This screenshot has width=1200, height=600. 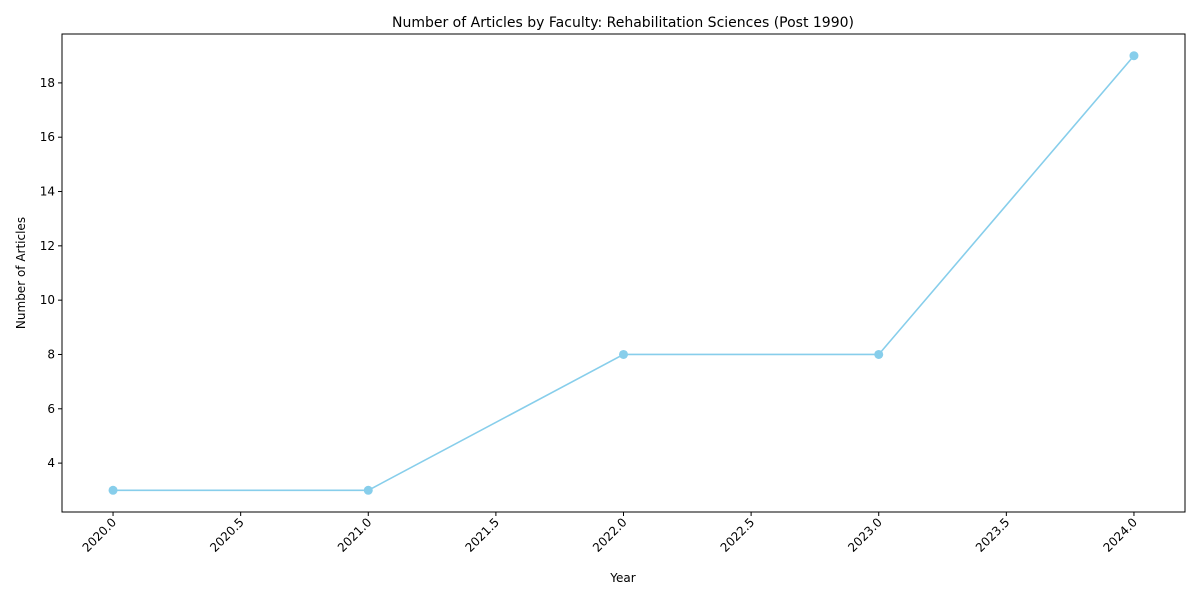 I want to click on x-tick-label: 2021.5, so click(x=482, y=535).